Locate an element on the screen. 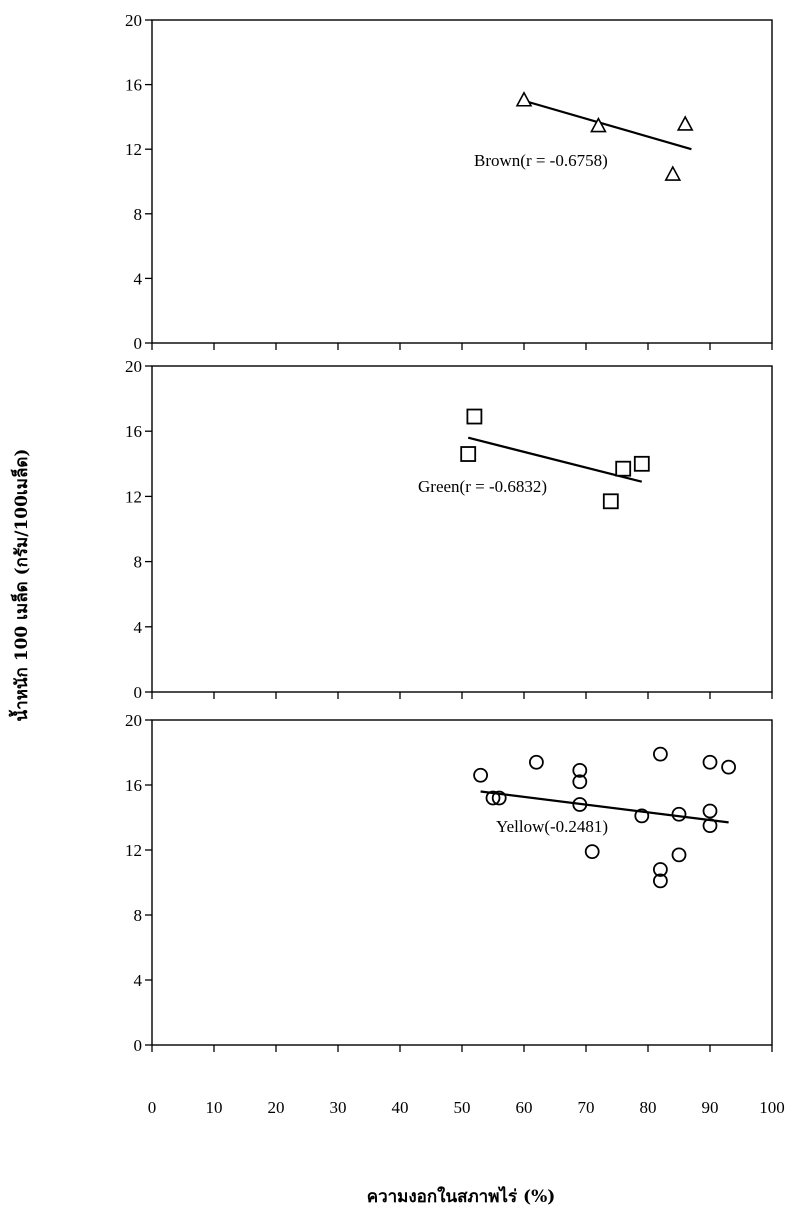 The image size is (797, 1224). x-tick-label: 40 is located at coordinates (400, 1107).